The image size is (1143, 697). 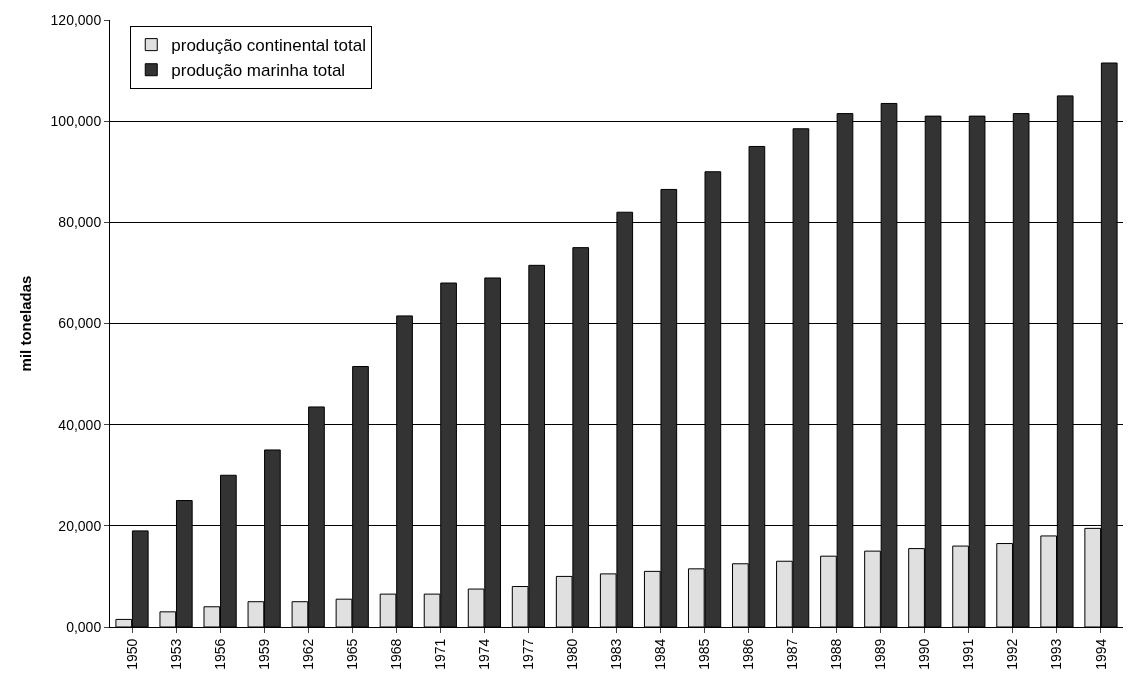 What do you see at coordinates (175, 654) in the screenshot?
I see `x-tick-label: 1953` at bounding box center [175, 654].